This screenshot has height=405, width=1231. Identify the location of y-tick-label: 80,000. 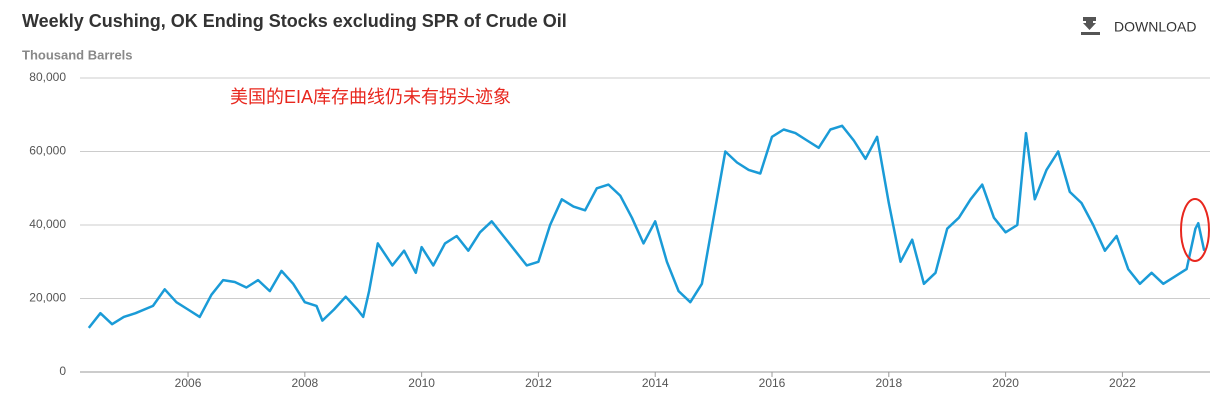
(47, 77).